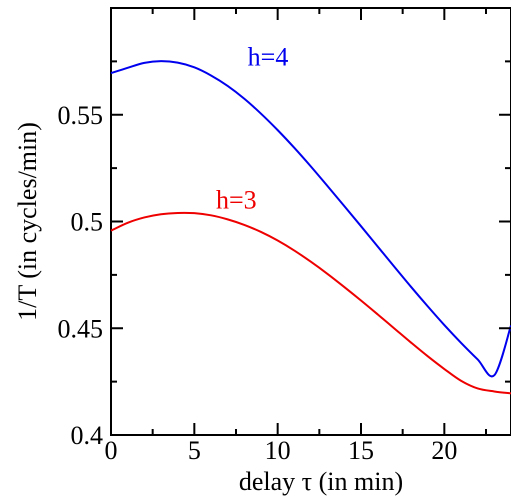 The width and height of the screenshot is (511, 500). What do you see at coordinates (194, 450) in the screenshot?
I see `x-tick-label: 5` at bounding box center [194, 450].